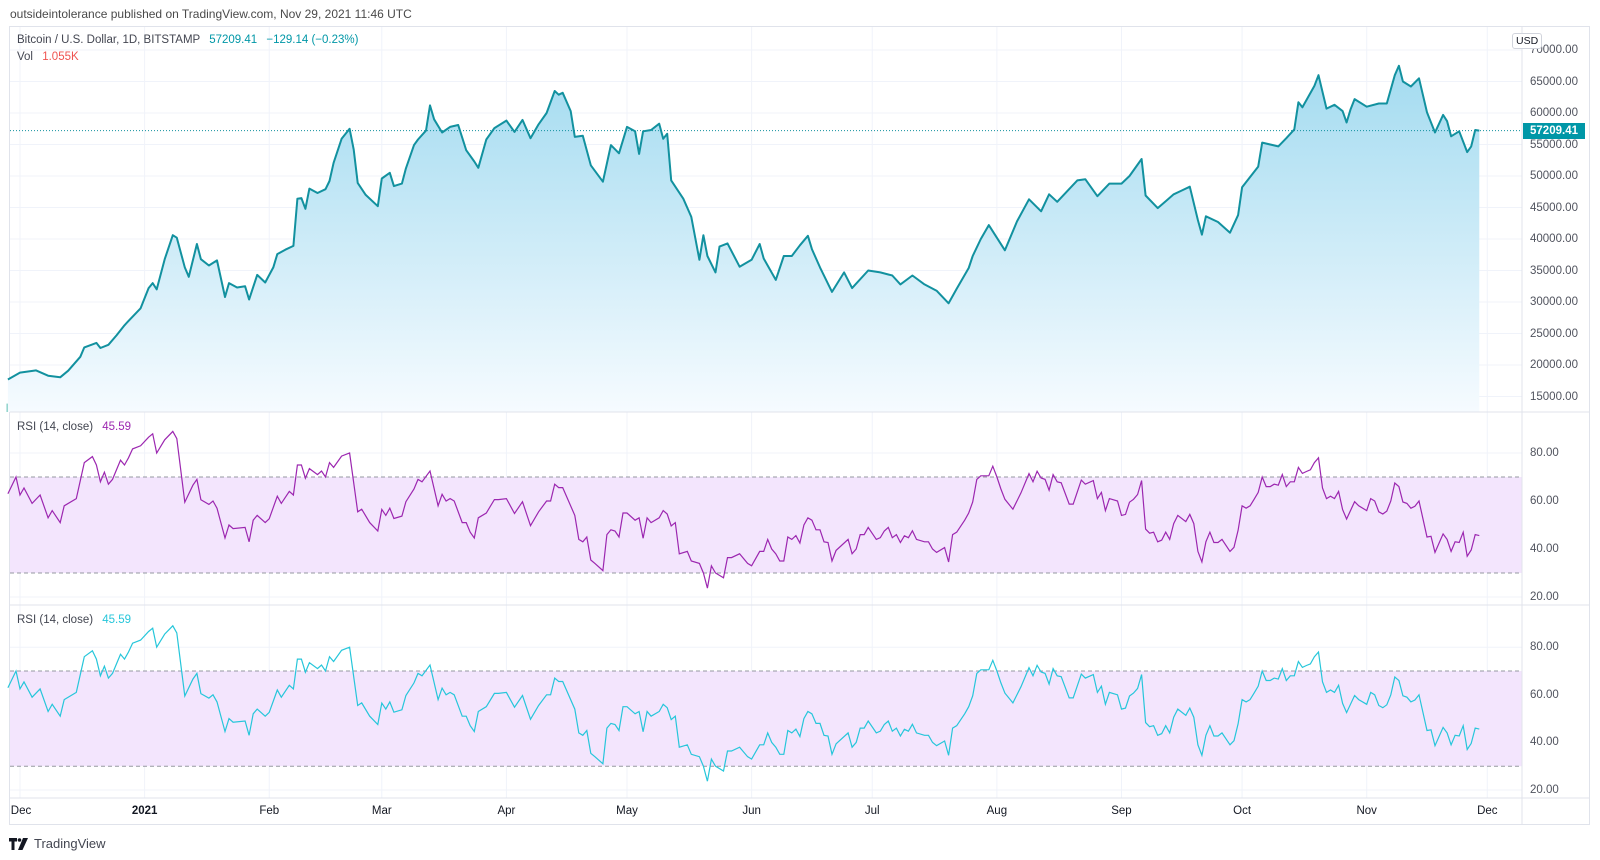 The image size is (1600, 860). Describe the element at coordinates (1554, 207) in the screenshot. I see `price-axis-label: 45000.00` at that location.